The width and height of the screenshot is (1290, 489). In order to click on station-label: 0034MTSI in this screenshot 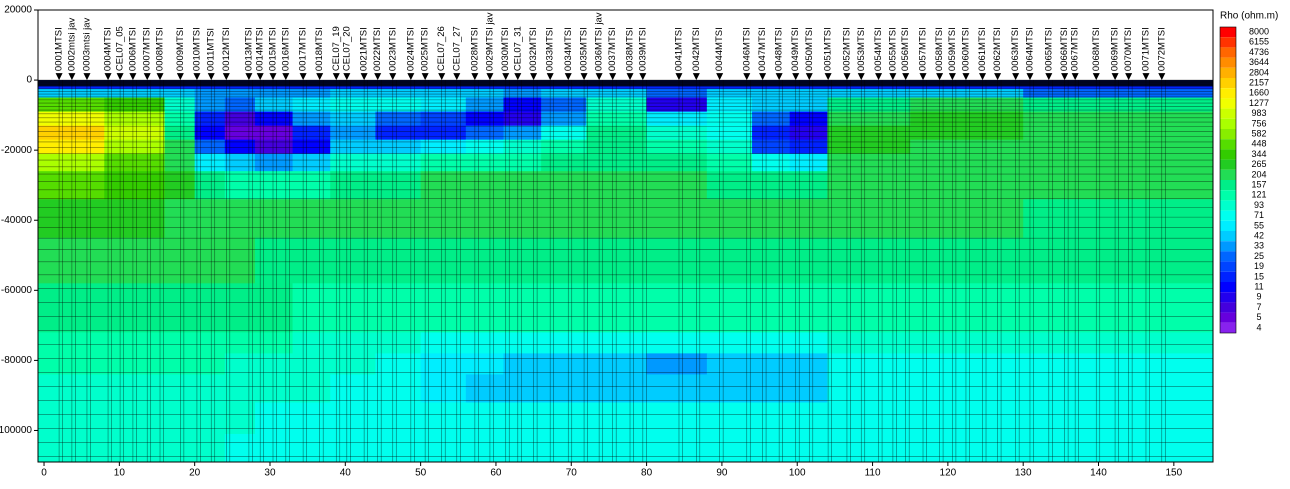, I will do `click(568, 49)`.